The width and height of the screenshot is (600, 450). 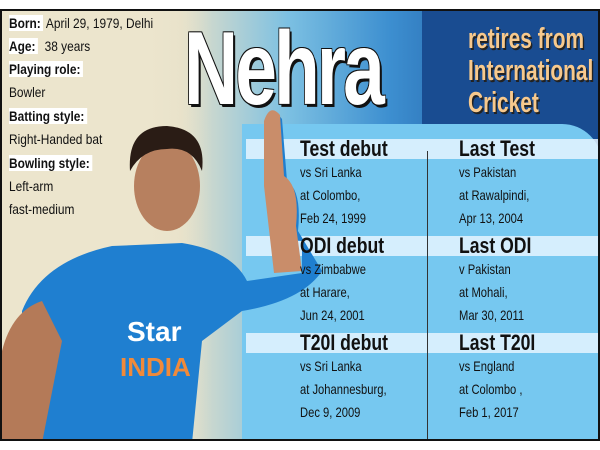 What do you see at coordinates (495, 278) in the screenshot?
I see `career-last-odi: Last ODI v Pakistan at Mohali, Mar 30, 2011` at bounding box center [495, 278].